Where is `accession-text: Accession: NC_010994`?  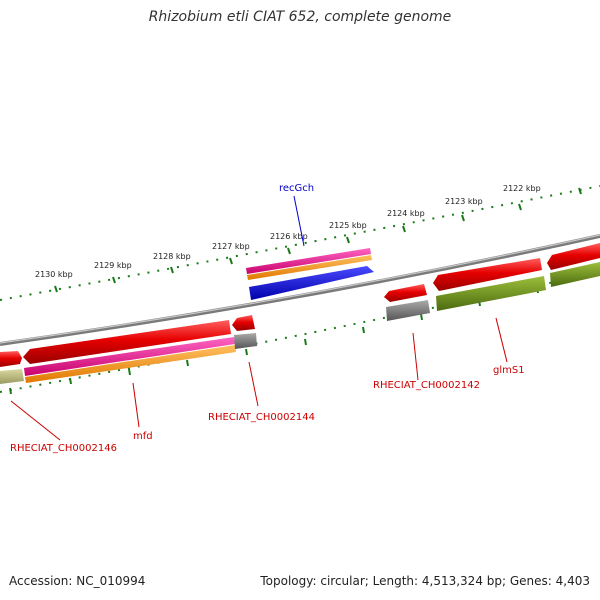 accession-text: Accession: NC_010994 is located at coordinates (77, 581).